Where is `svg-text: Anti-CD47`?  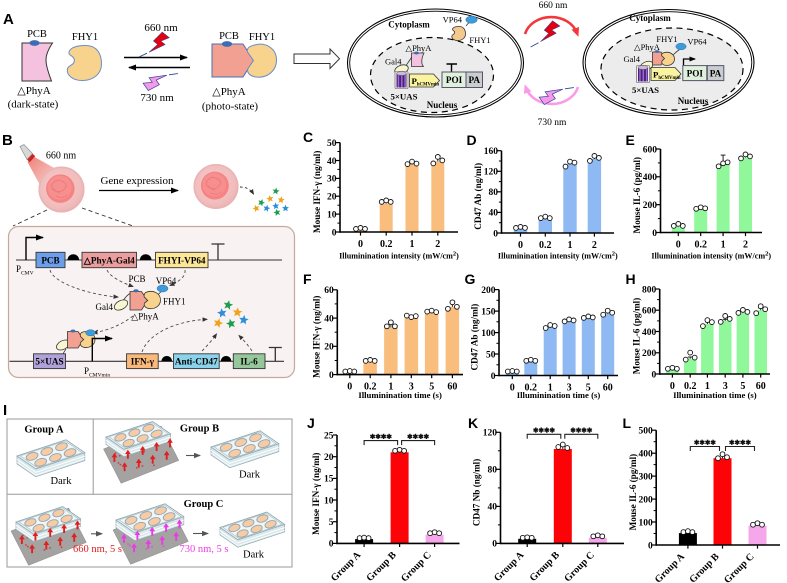 svg-text: Anti-CD47 is located at coordinates (196, 362).